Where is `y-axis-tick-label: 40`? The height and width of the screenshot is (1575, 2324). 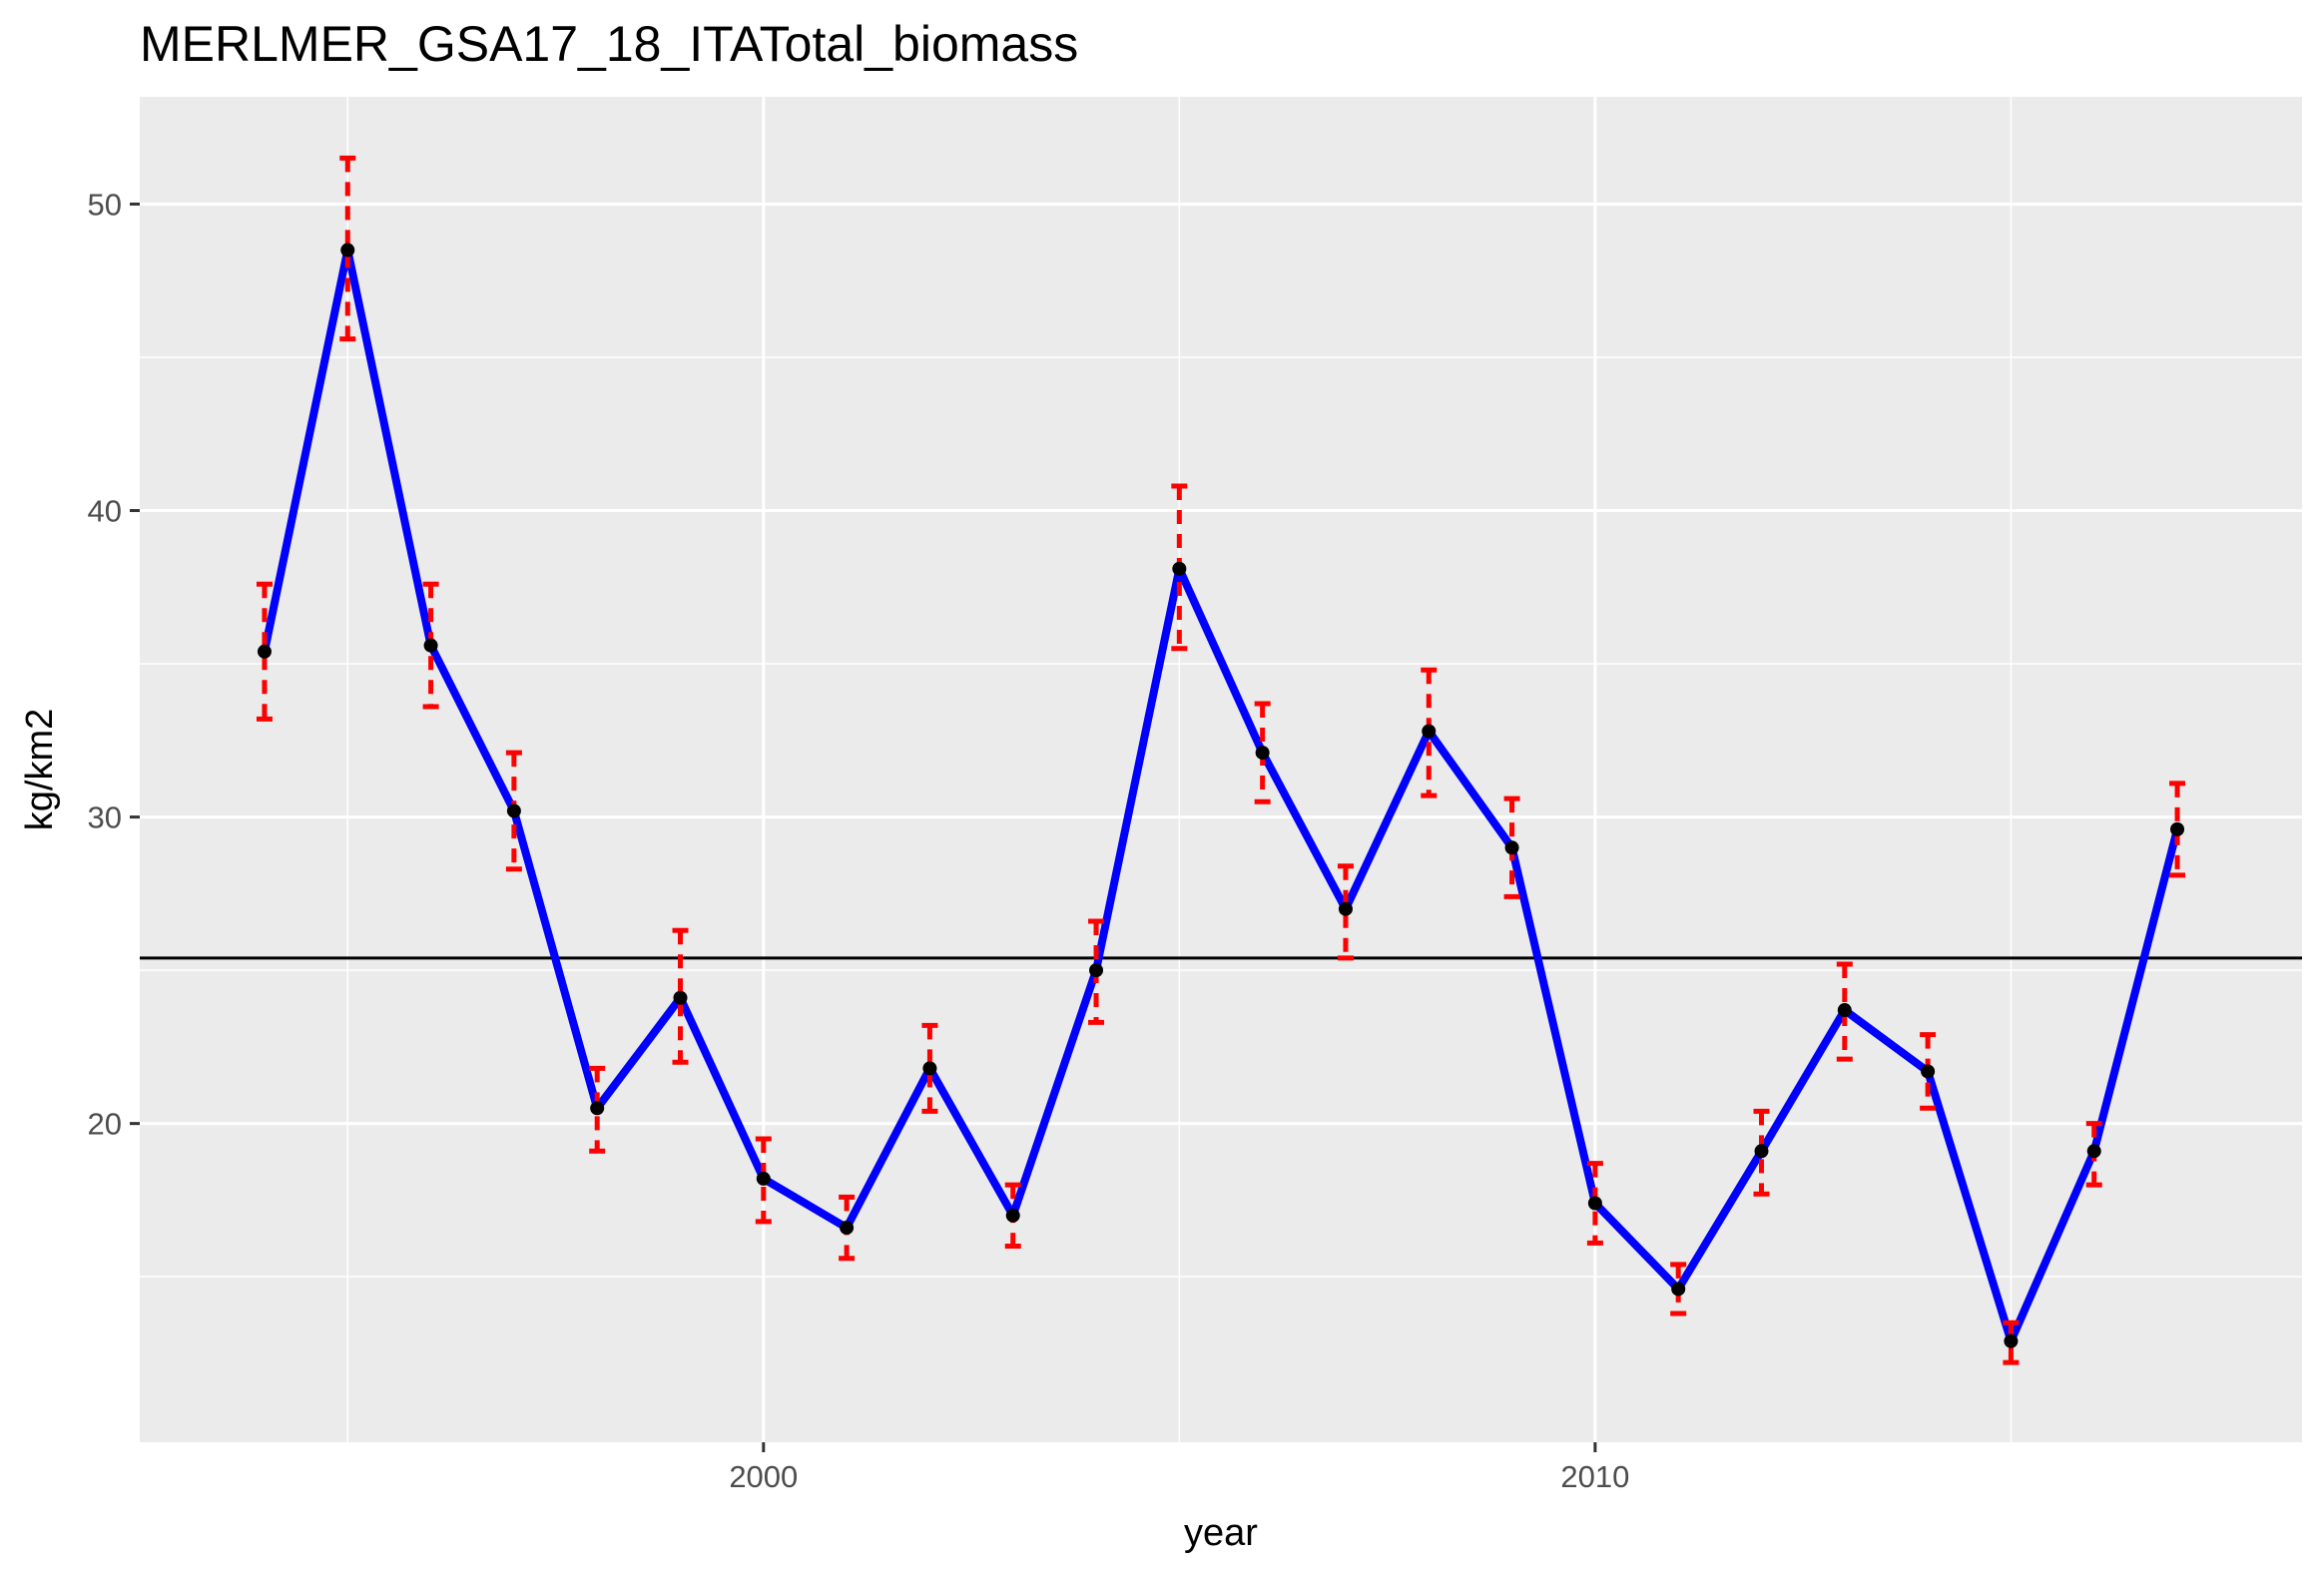
y-axis-tick-label: 40 is located at coordinates (105, 511).